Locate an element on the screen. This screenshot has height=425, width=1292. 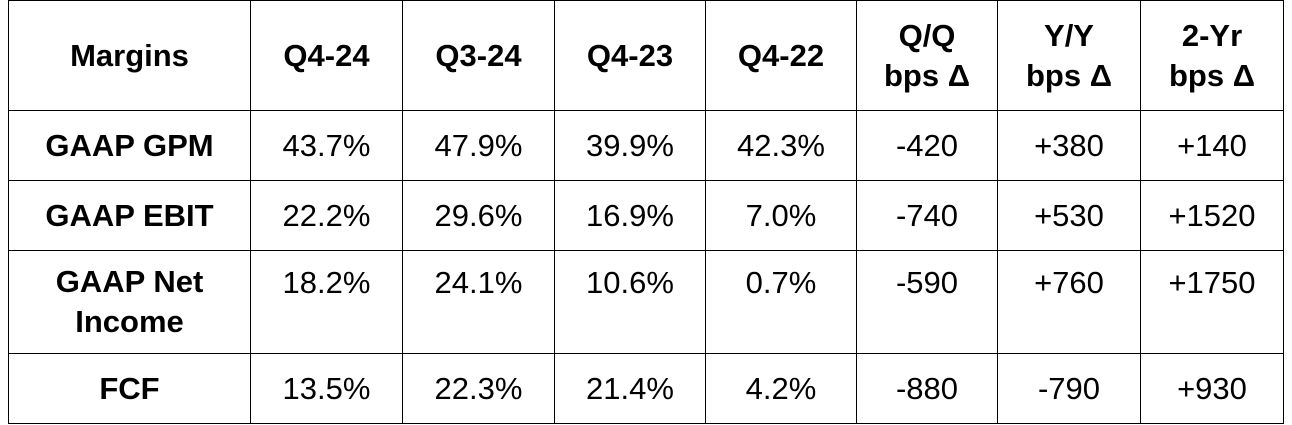
cell-gaap-gpm-q4-22: 42.3% is located at coordinates (781, 145).